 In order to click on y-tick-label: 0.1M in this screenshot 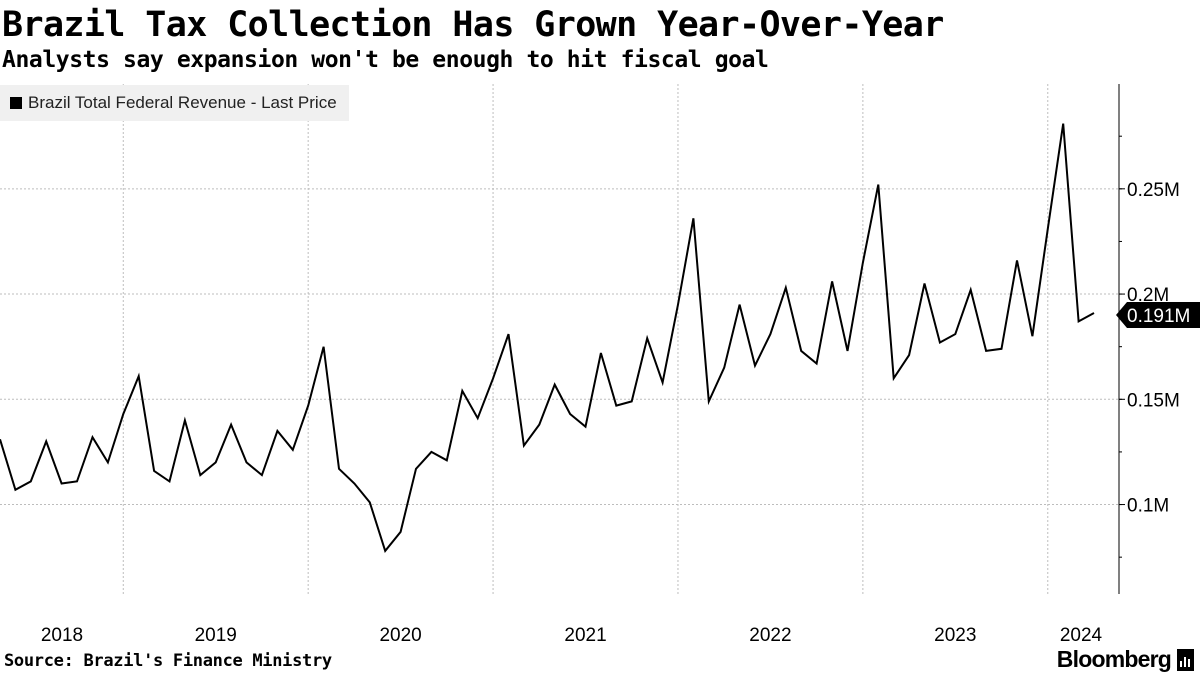, I will do `click(1148, 506)`.